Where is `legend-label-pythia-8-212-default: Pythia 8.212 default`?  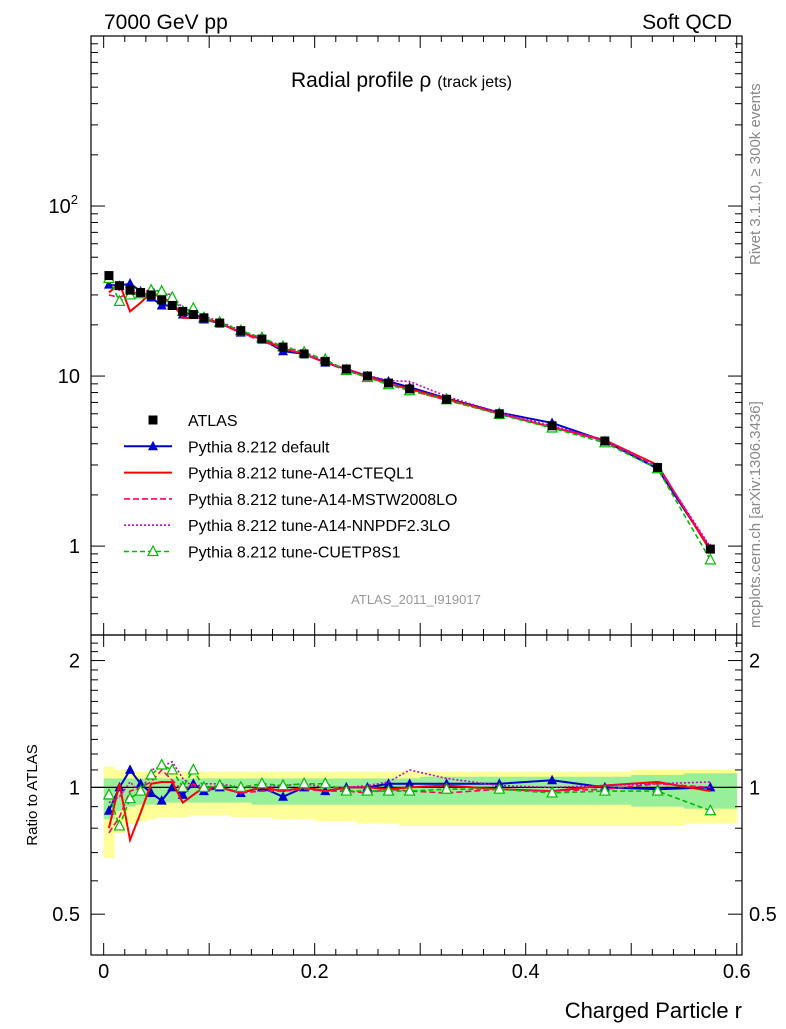
legend-label-pythia-8-212-default: Pythia 8.212 default is located at coordinates (259, 447).